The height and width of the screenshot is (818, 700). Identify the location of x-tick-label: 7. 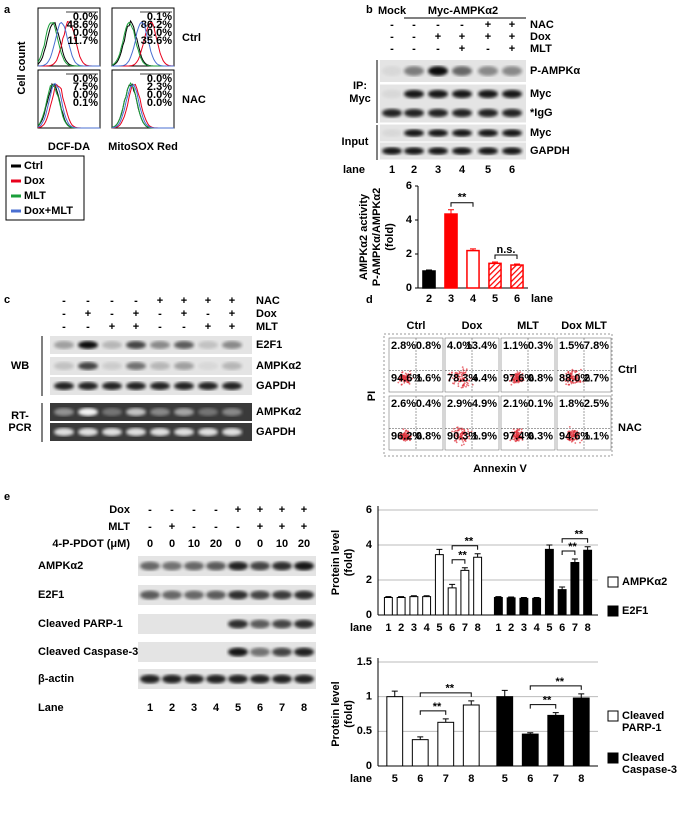
(446, 779).